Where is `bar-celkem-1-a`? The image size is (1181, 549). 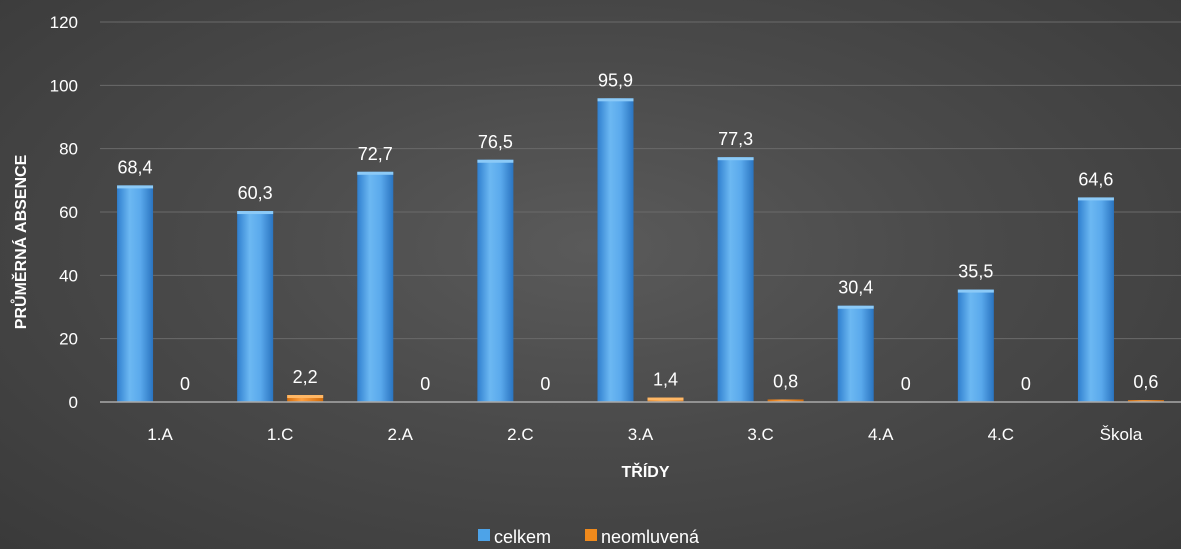
bar-celkem-1-a is located at coordinates (135, 293).